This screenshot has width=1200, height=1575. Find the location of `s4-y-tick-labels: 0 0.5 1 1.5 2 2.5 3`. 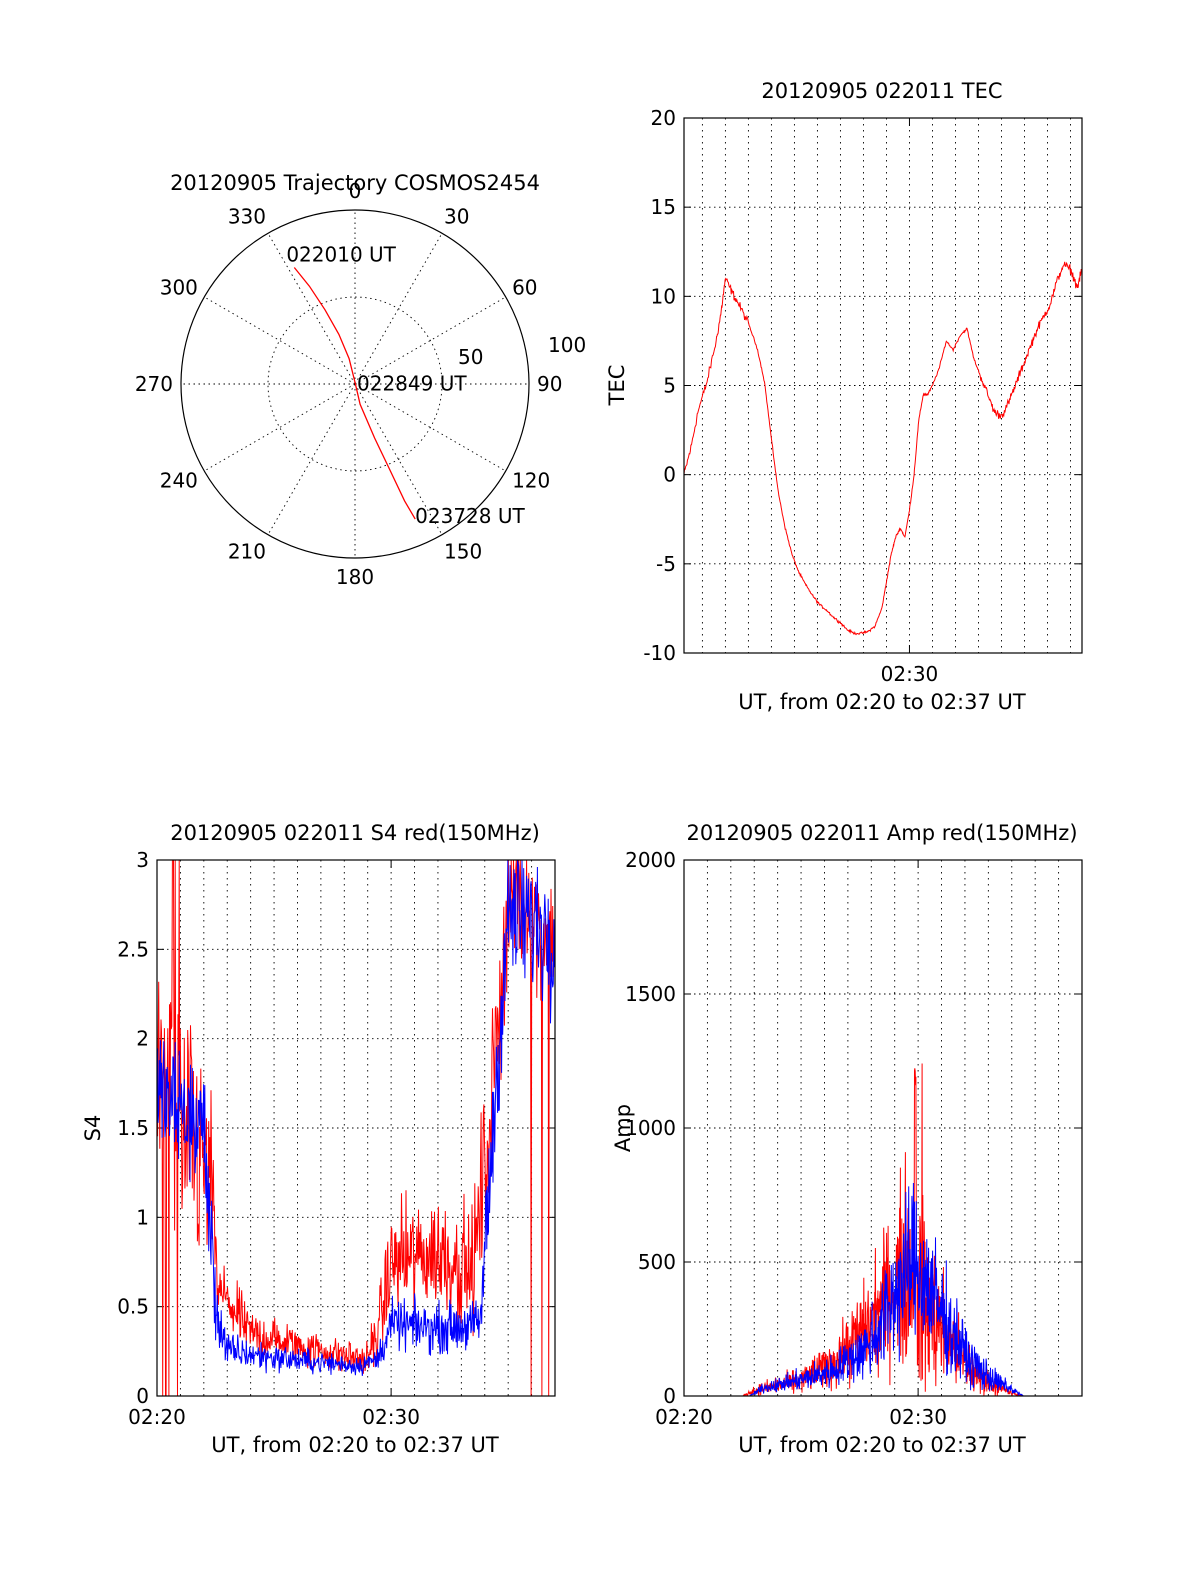

s4-y-tick-labels: 0 0.5 1 1.5 2 2.5 3 is located at coordinates (133, 1128).